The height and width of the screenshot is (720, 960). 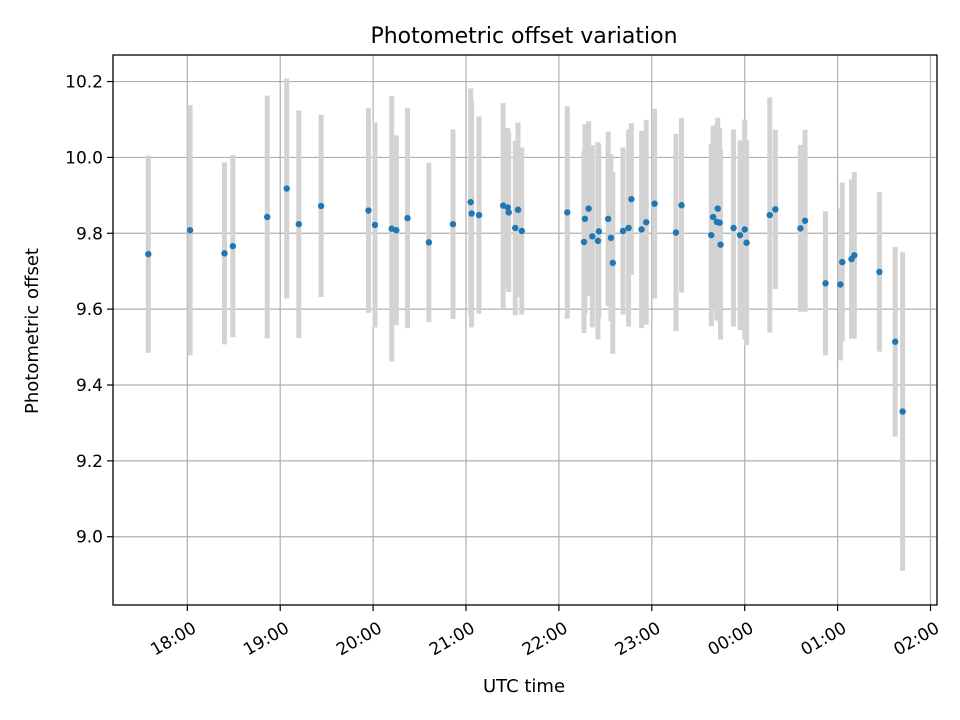 I want to click on y-tick-label: 9.0, so click(x=89, y=538).